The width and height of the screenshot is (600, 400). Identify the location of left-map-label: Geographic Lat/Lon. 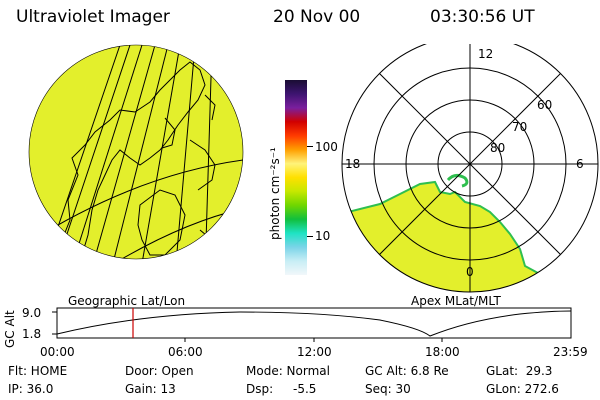
(127, 301).